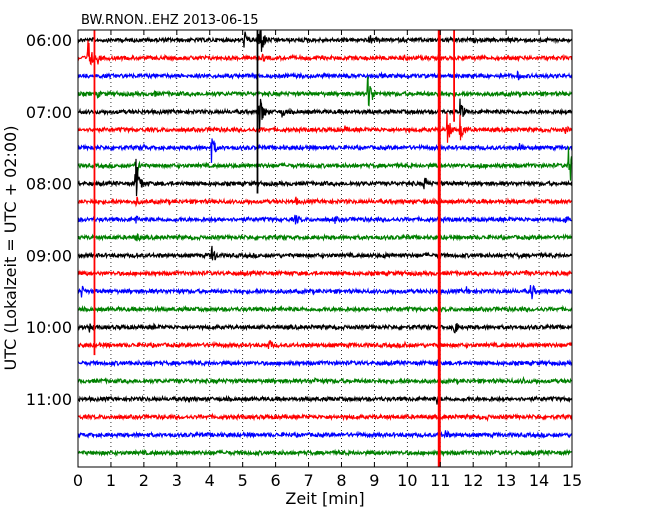 The image size is (650, 520). What do you see at coordinates (144, 480) in the screenshot?
I see `x-tick-label: 2` at bounding box center [144, 480].